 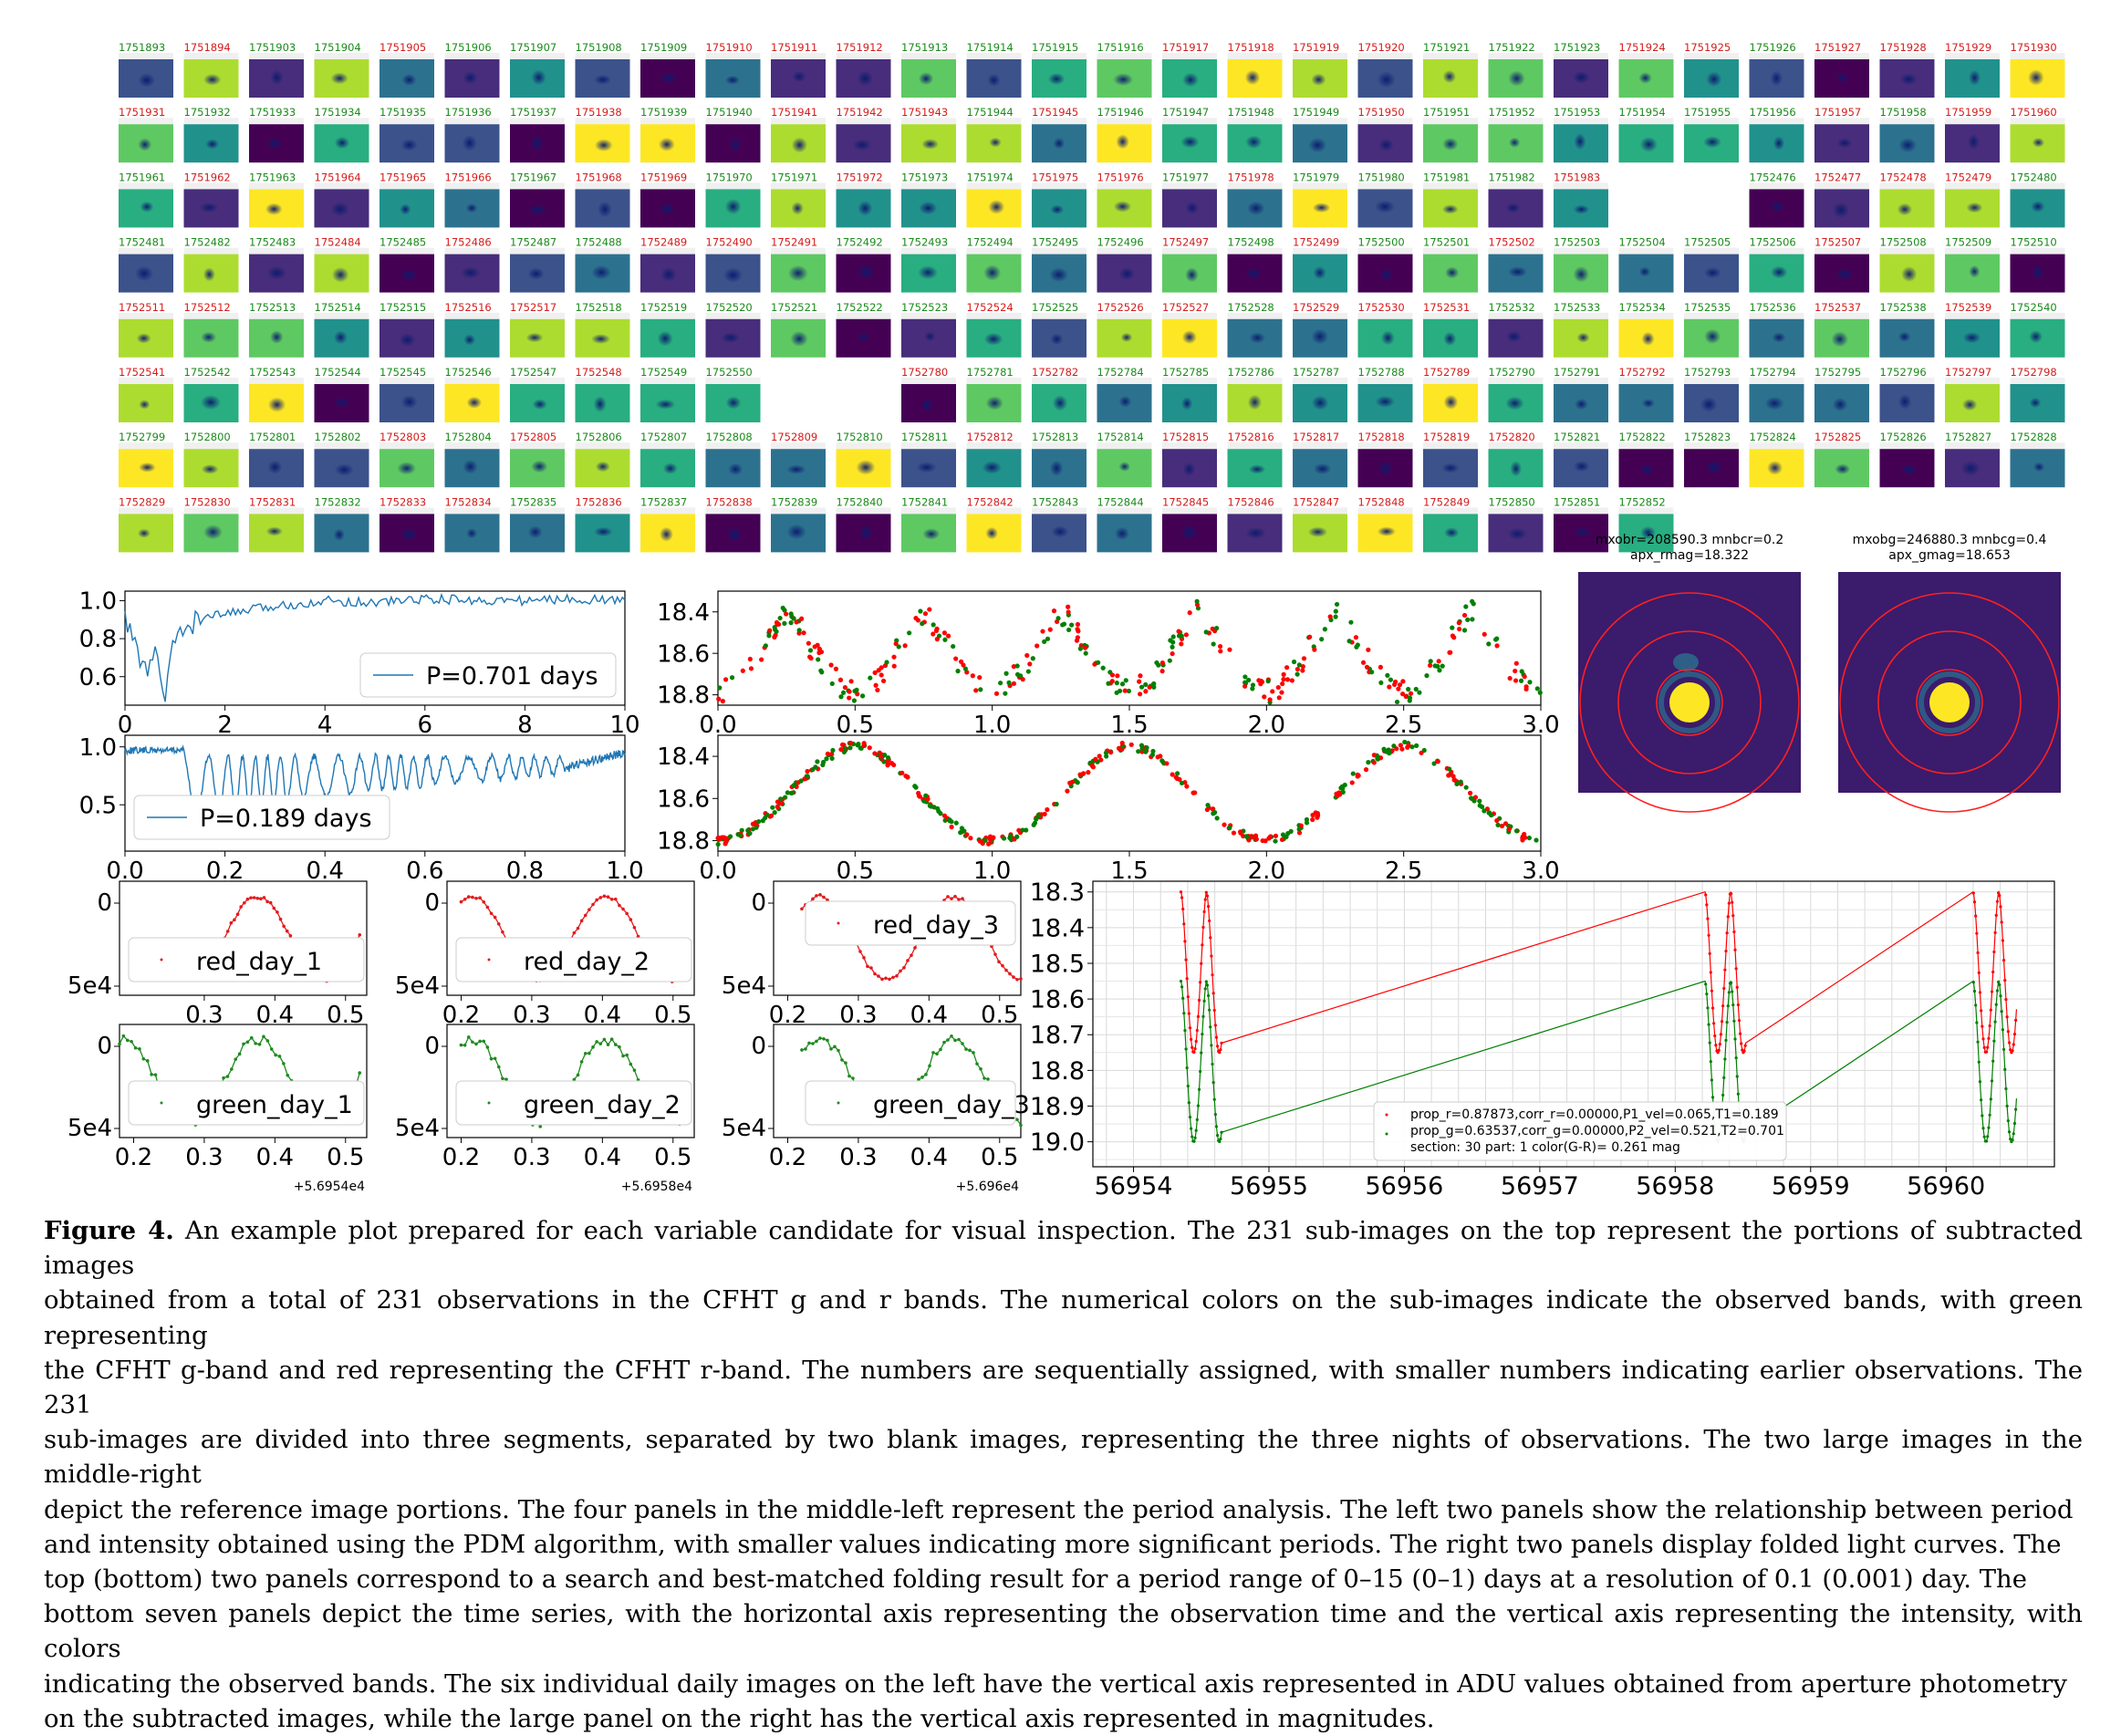 What do you see at coordinates (994, 199) in the screenshot?
I see `subimage-thumbnail: 1751974` at bounding box center [994, 199].